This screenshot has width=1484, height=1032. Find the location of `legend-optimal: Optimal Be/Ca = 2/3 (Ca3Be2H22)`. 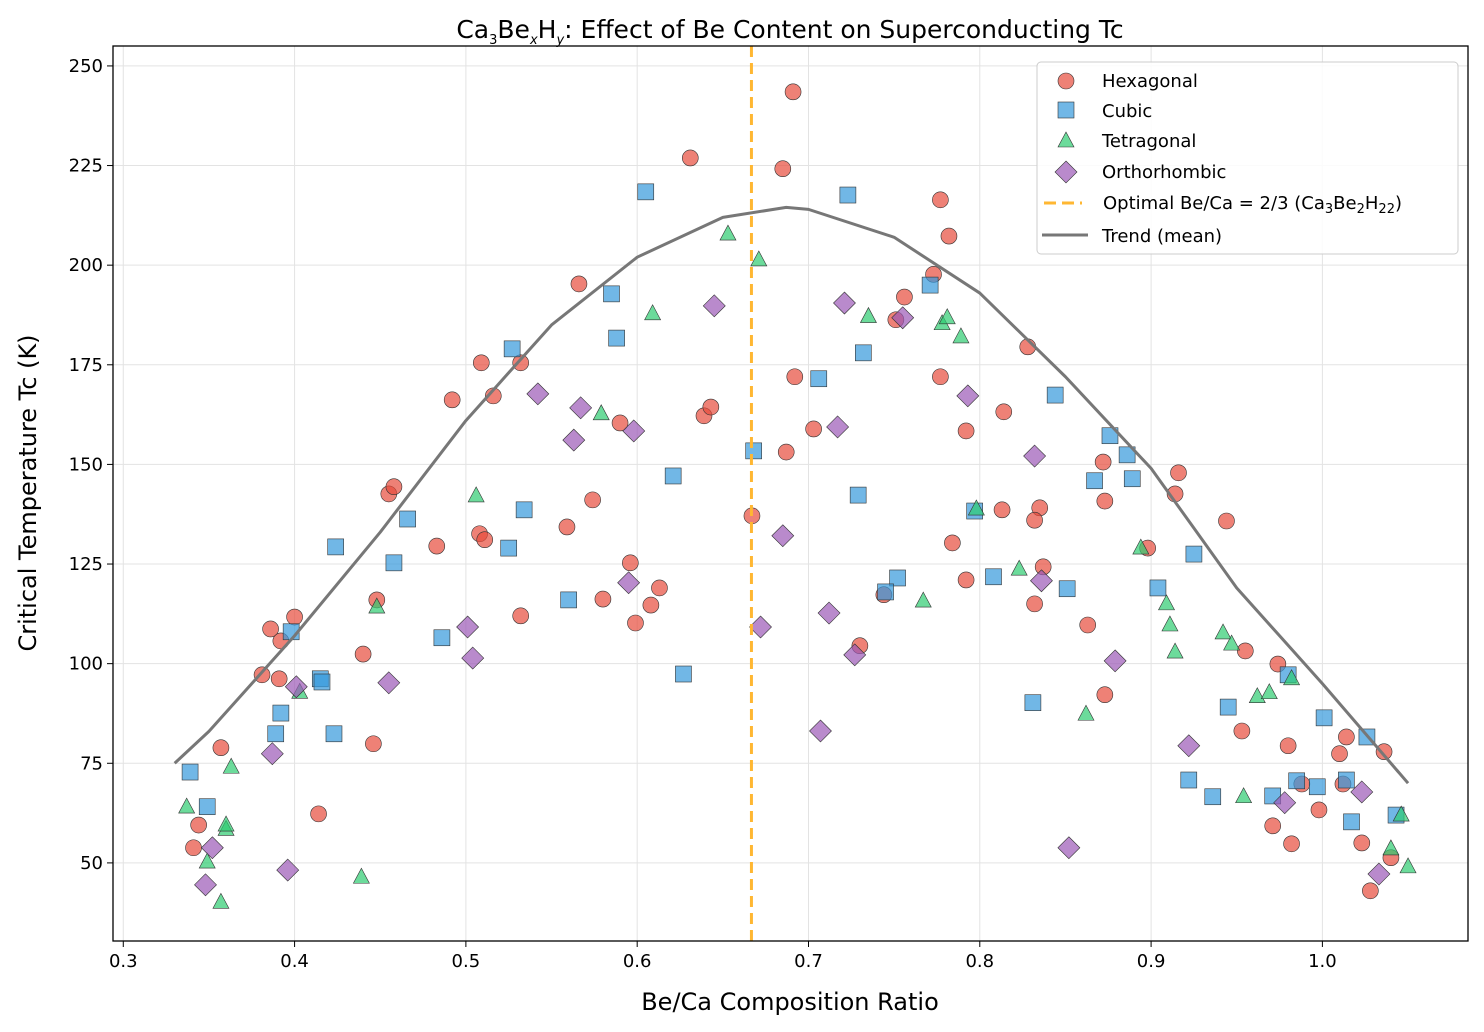

legend-optimal: Optimal Be/Ca = 2/3 (Ca3Be2H22) is located at coordinates (1252, 205).